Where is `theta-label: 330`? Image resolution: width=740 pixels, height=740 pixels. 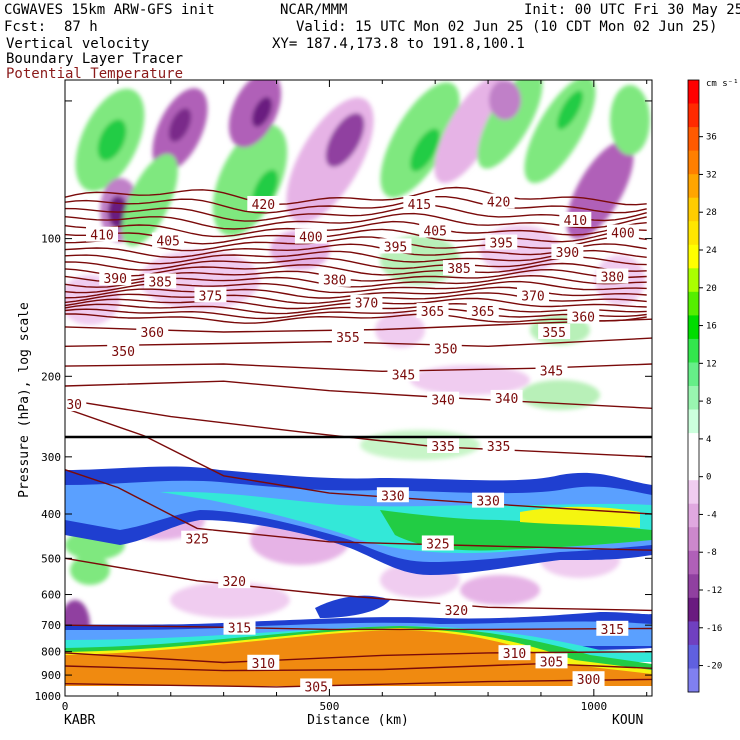
theta-label: 330 is located at coordinates (70, 405).